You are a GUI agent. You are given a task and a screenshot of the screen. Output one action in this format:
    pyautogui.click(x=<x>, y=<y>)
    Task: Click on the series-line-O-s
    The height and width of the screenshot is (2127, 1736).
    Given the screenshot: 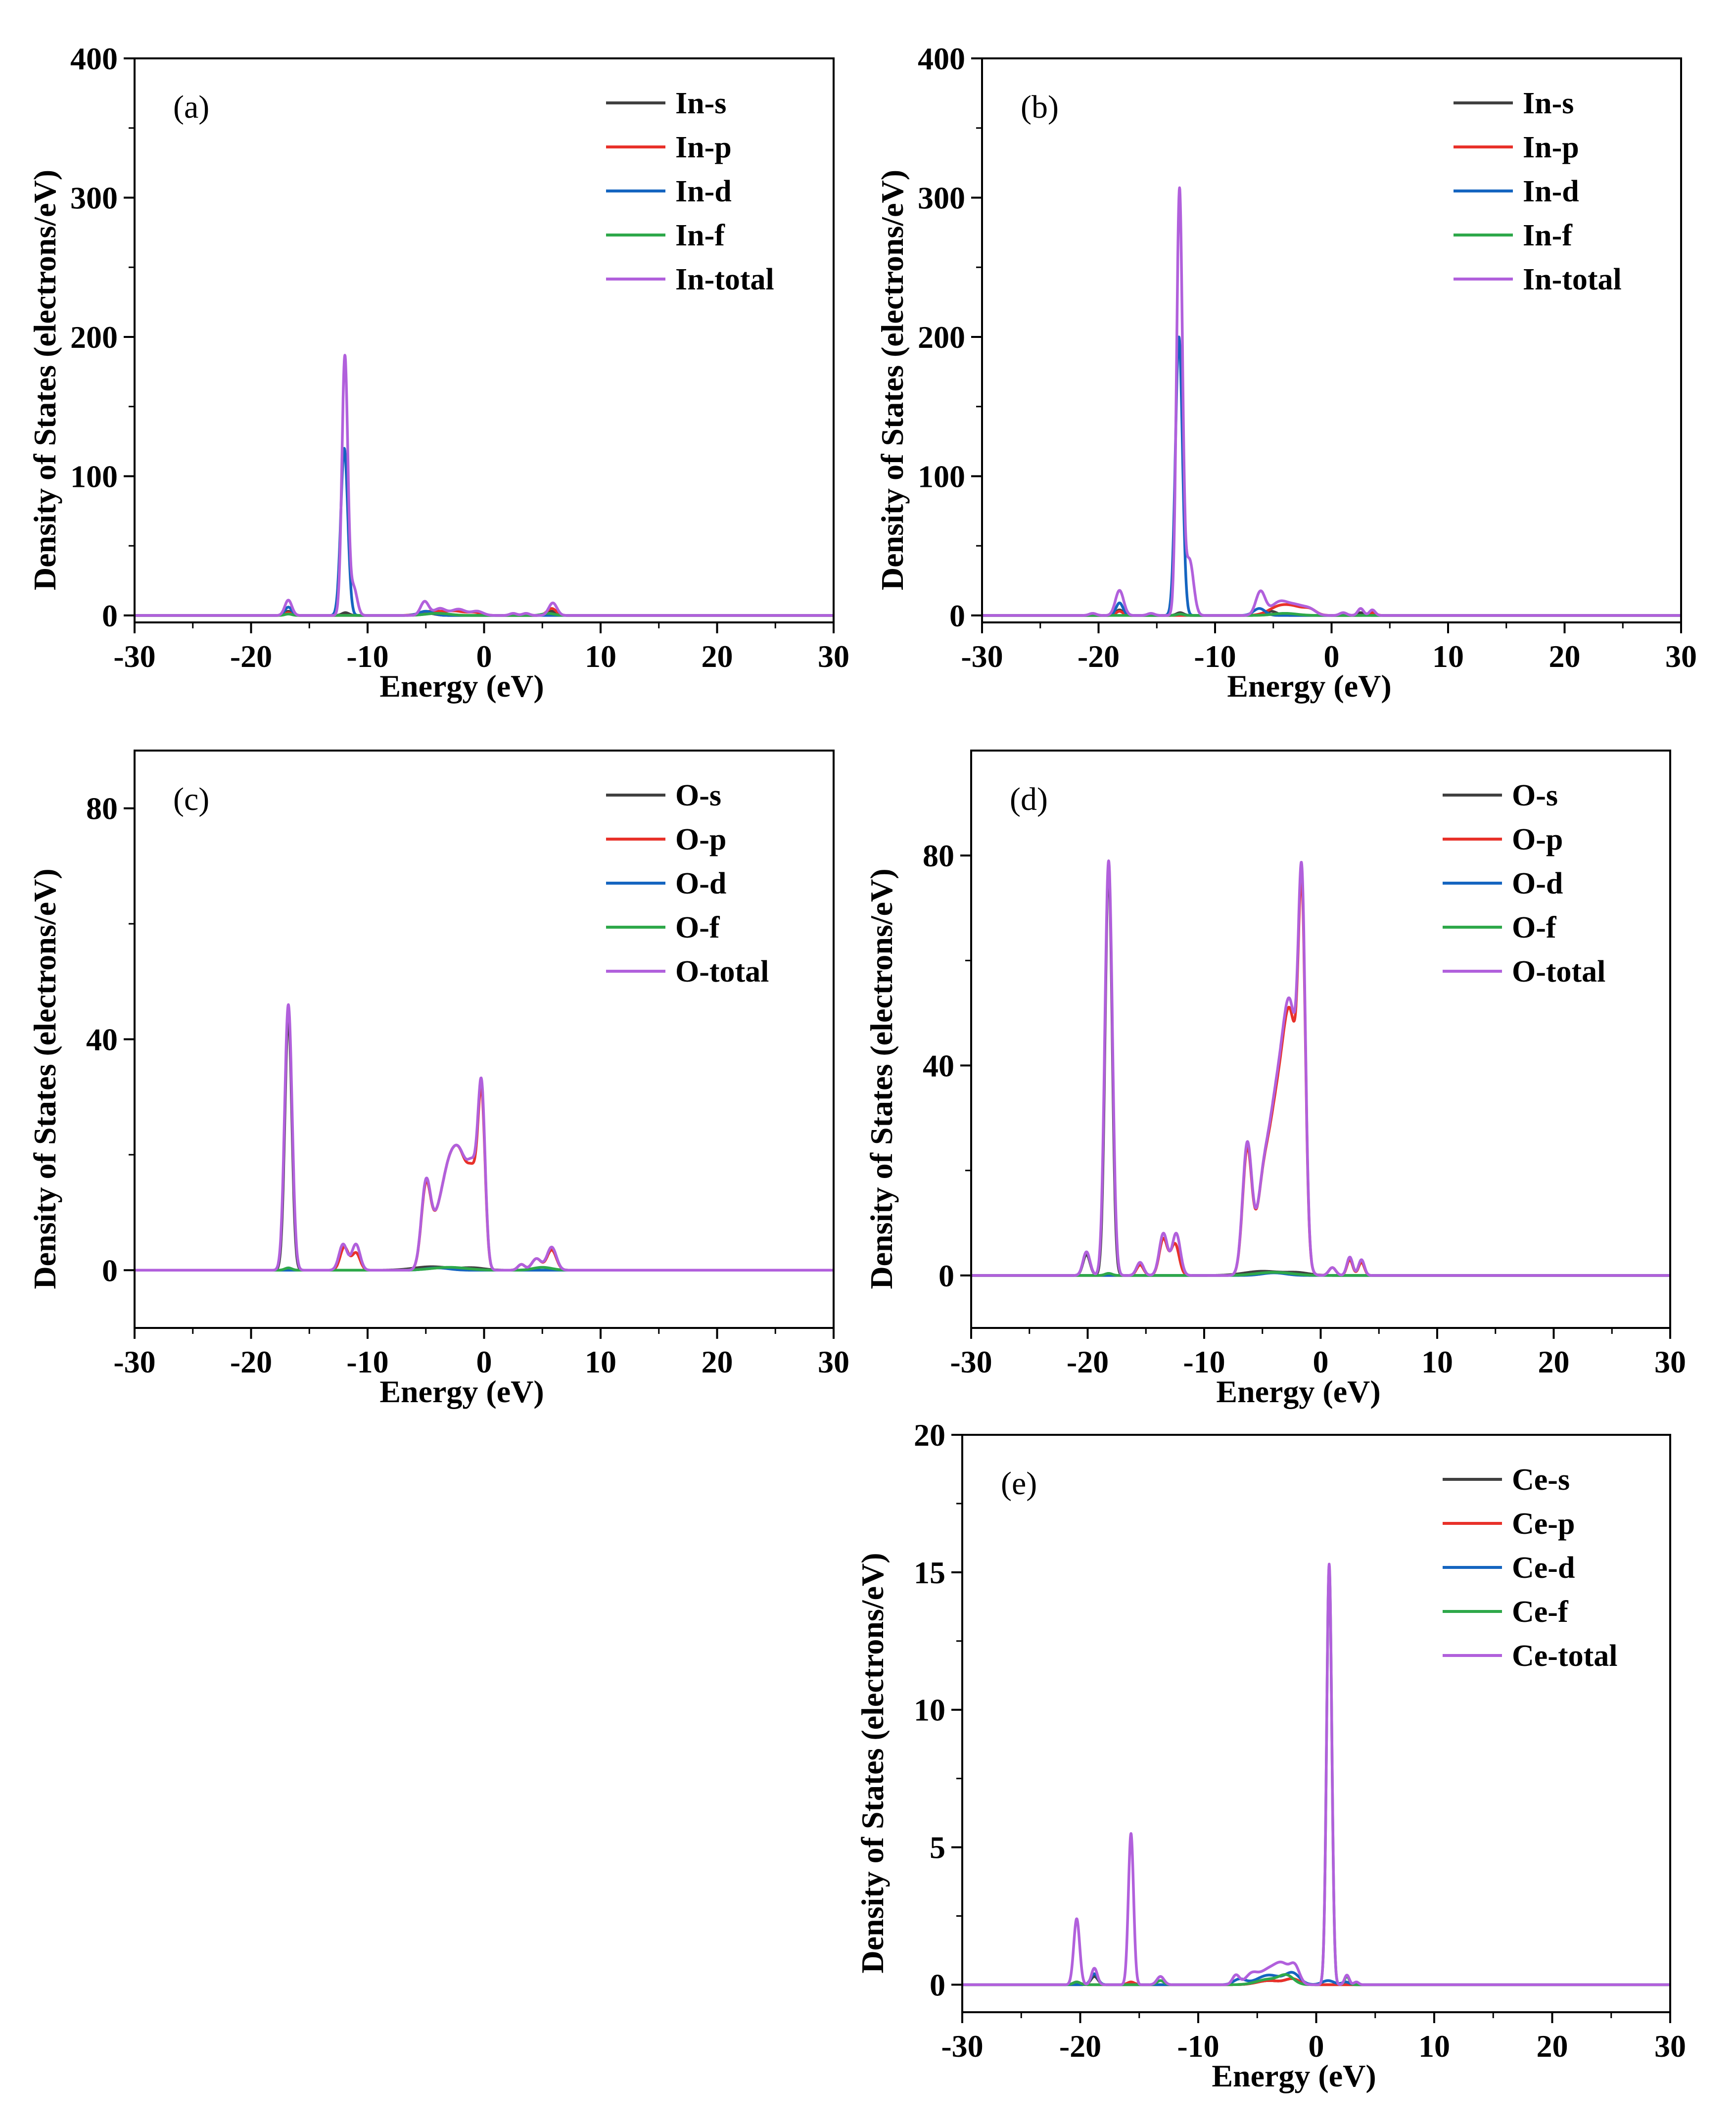 What is the action you would take?
    pyautogui.click(x=1320, y=1070)
    